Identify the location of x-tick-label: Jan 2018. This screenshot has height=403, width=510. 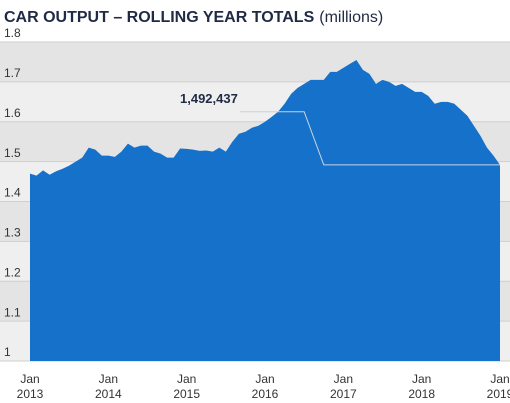
(421, 386).